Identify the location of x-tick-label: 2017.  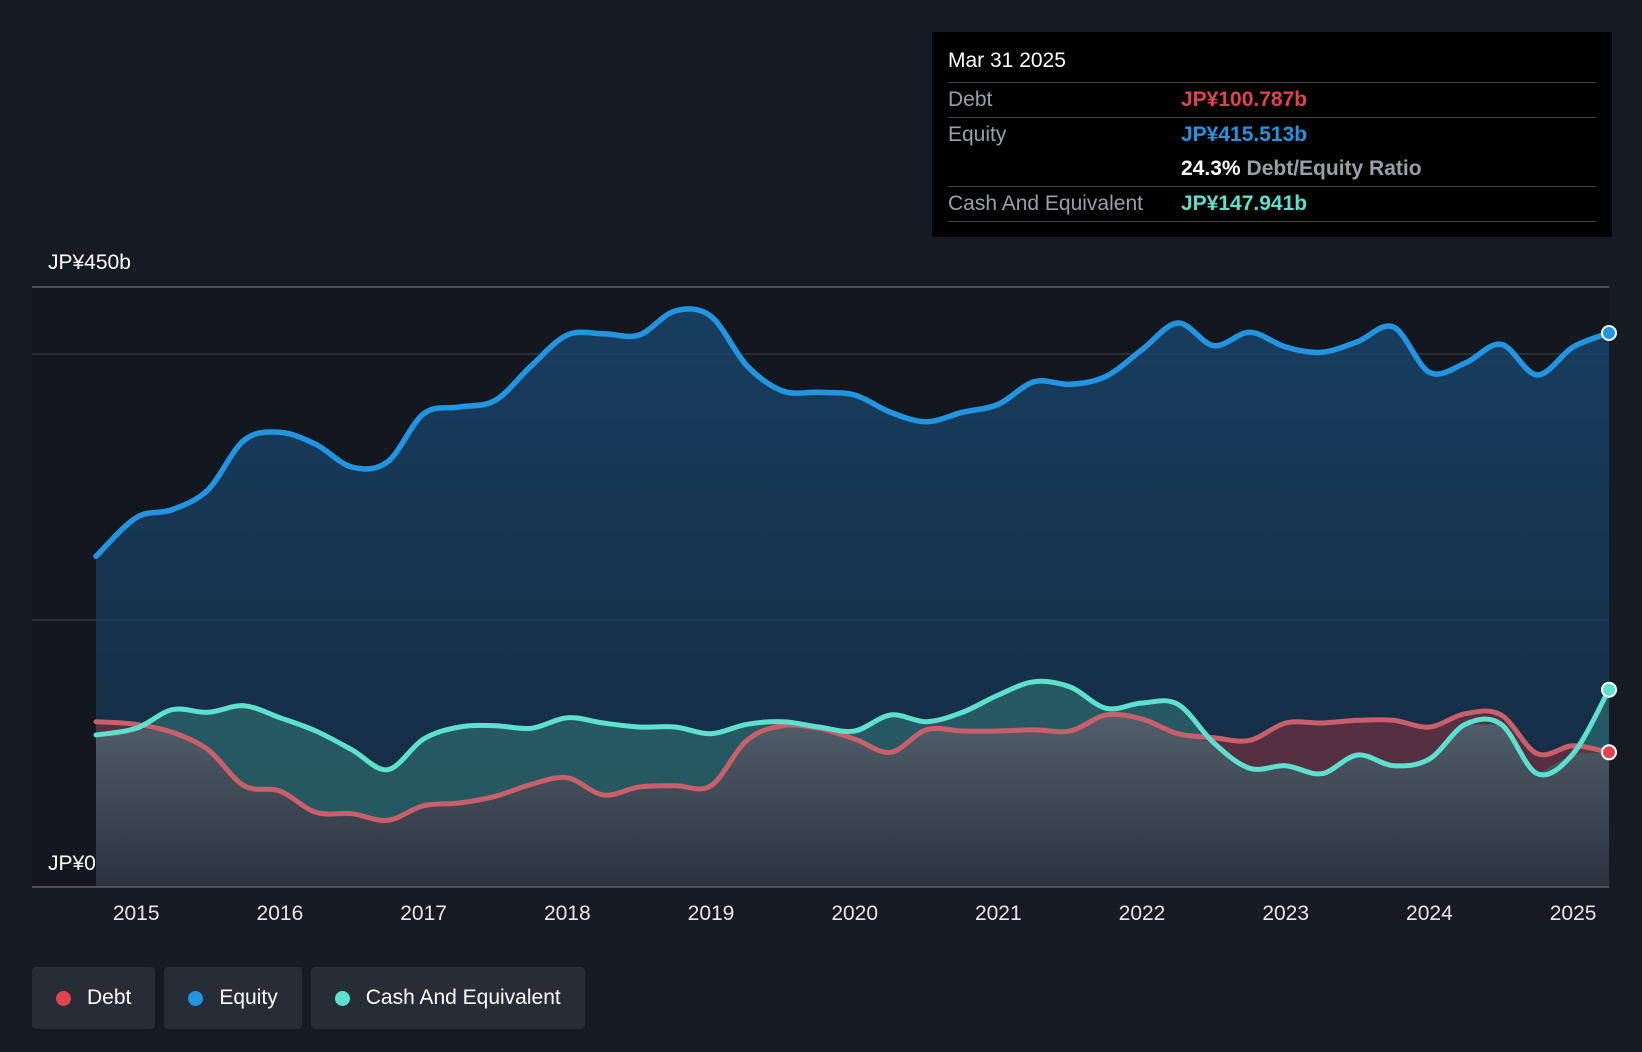
(423, 913).